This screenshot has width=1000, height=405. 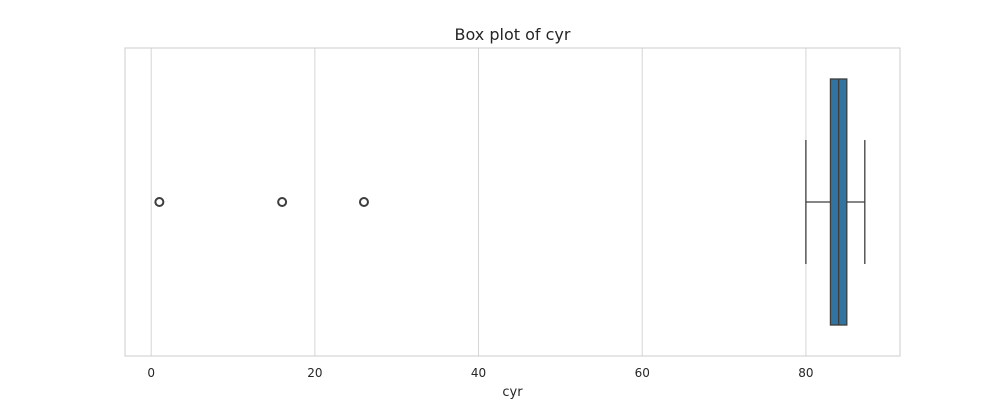 I want to click on x-axis-ticks: 0 20 40 60 80, so click(x=480, y=373).